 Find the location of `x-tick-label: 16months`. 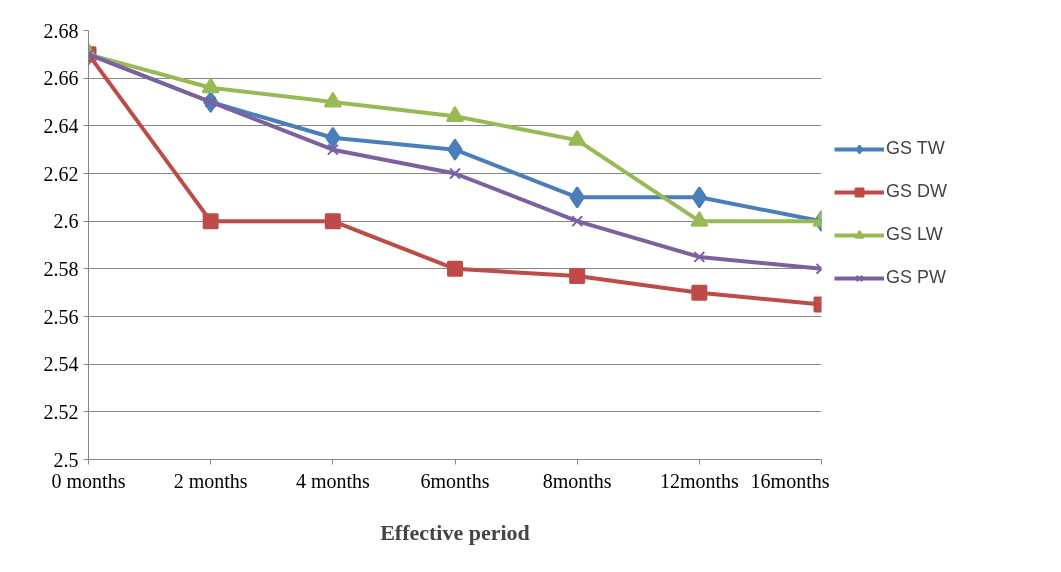

x-tick-label: 16months is located at coordinates (790, 480).